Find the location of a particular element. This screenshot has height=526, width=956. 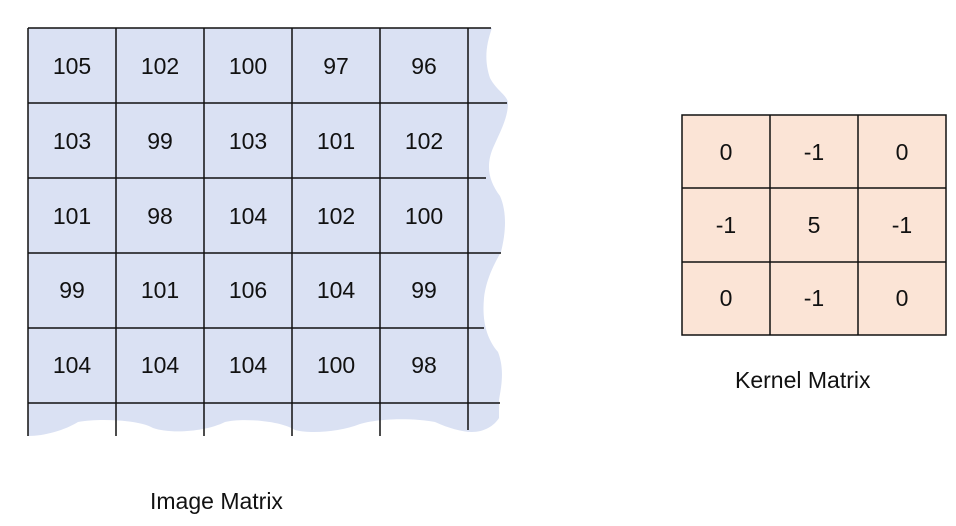

kernel-matrix-caption: Kernel Matrix is located at coordinates (803, 380).